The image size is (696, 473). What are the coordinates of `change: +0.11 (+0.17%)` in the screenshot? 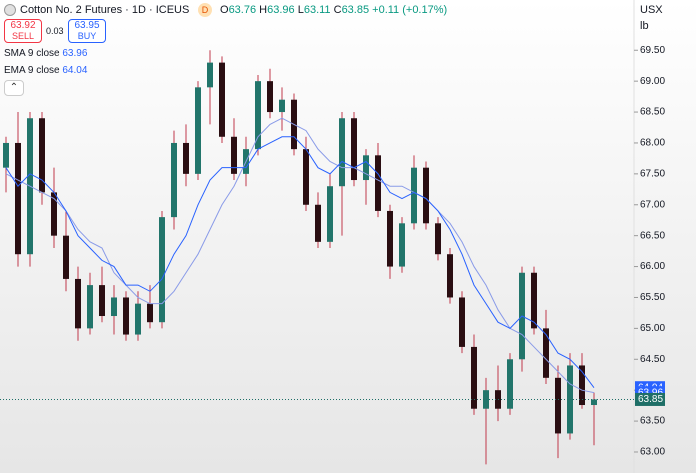 It's located at (410, 10).